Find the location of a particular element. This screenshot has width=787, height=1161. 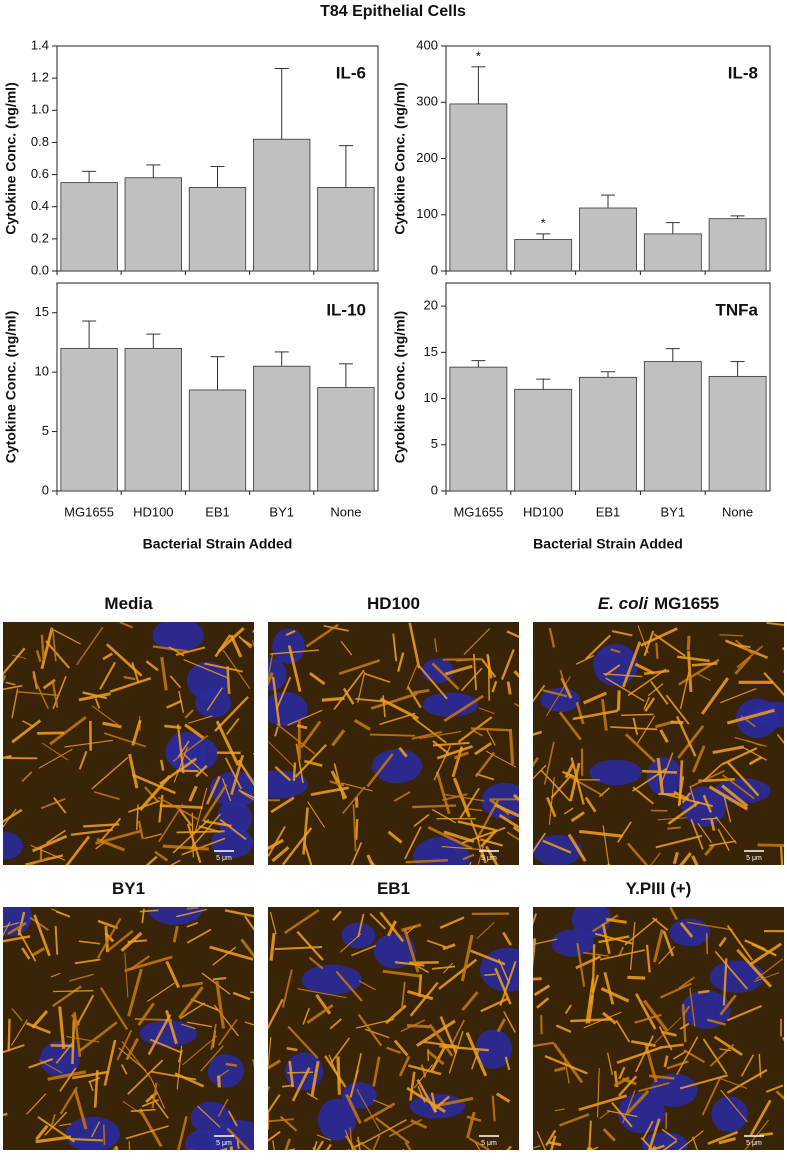

y-tick-label: 10 is located at coordinates (431, 397).